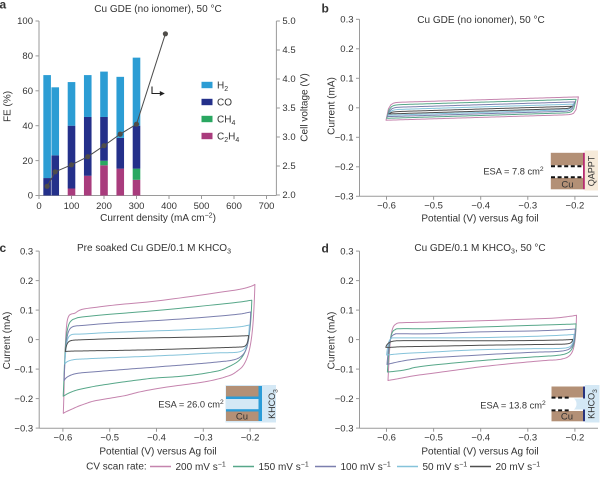 The width and height of the screenshot is (600, 481). I want to click on svg-text: ESA = 26.0 cm2, so click(191, 404).